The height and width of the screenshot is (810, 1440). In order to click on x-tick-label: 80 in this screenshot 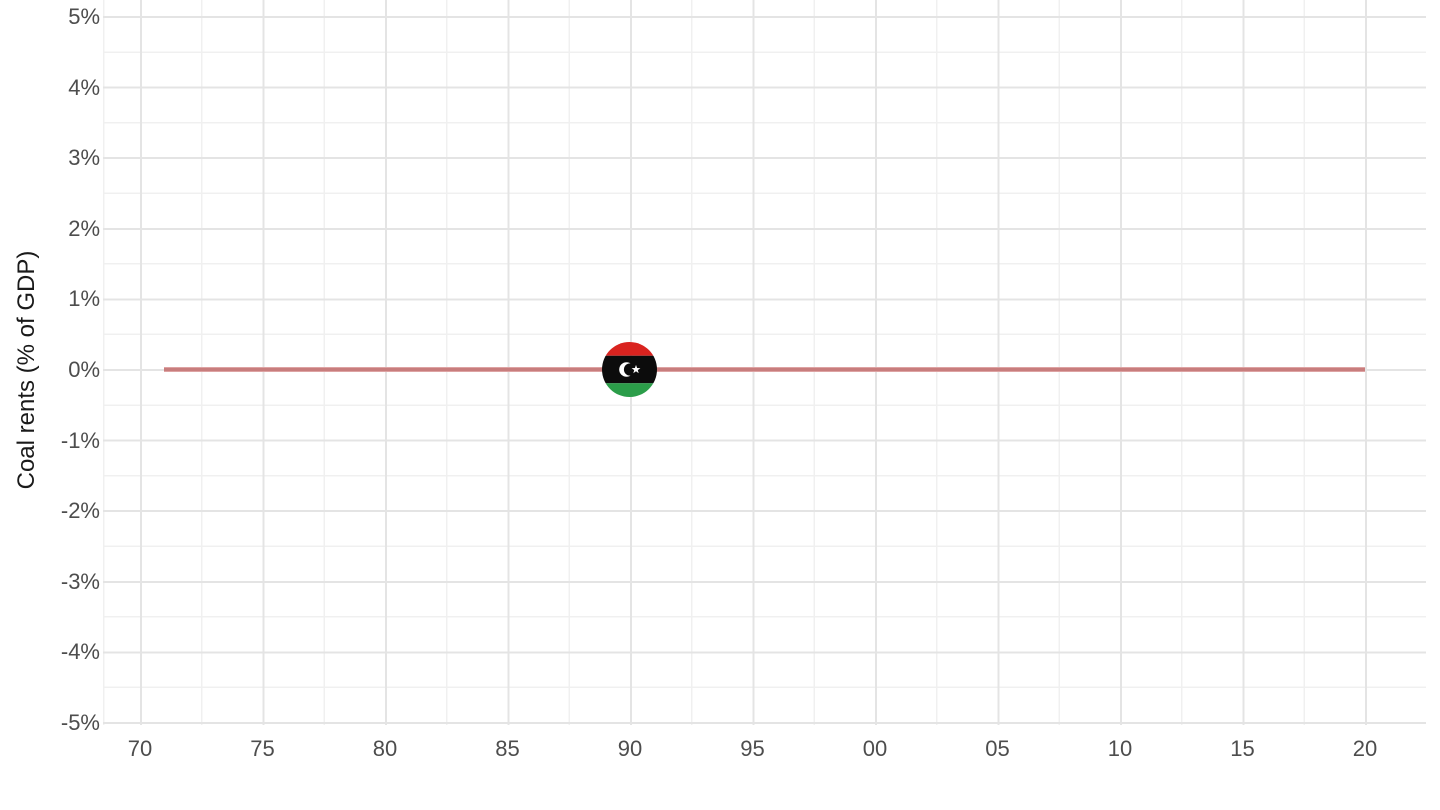, I will do `click(385, 748)`.